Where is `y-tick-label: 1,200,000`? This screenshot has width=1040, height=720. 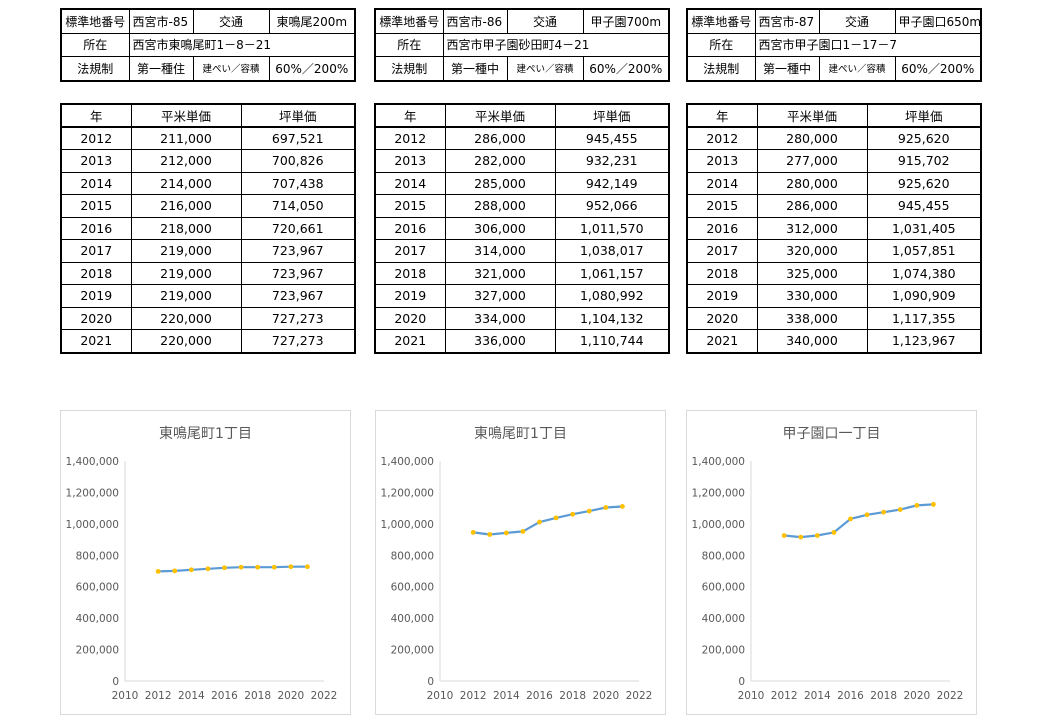 y-tick-label: 1,200,000 is located at coordinates (407, 493).